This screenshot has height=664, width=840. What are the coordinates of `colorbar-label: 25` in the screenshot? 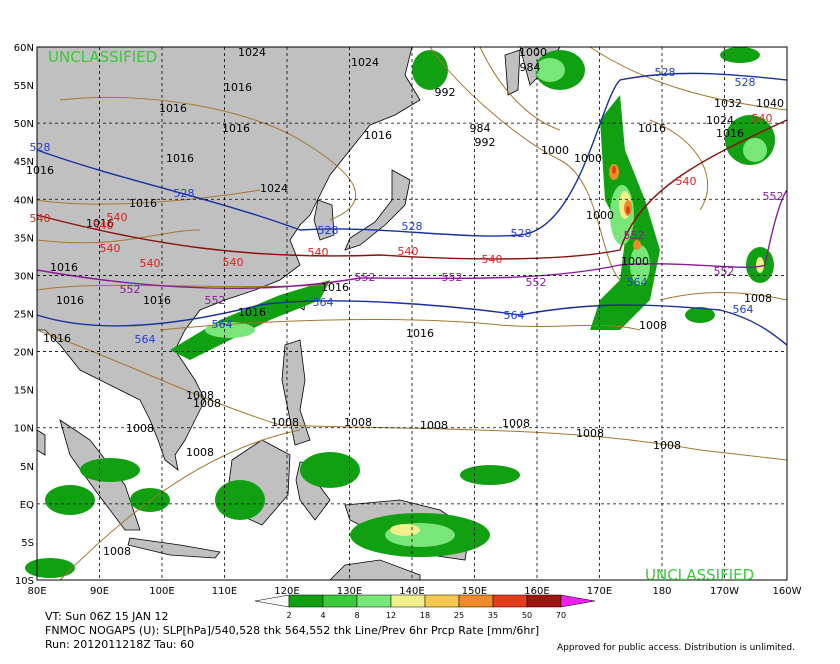 It's located at (459, 615).